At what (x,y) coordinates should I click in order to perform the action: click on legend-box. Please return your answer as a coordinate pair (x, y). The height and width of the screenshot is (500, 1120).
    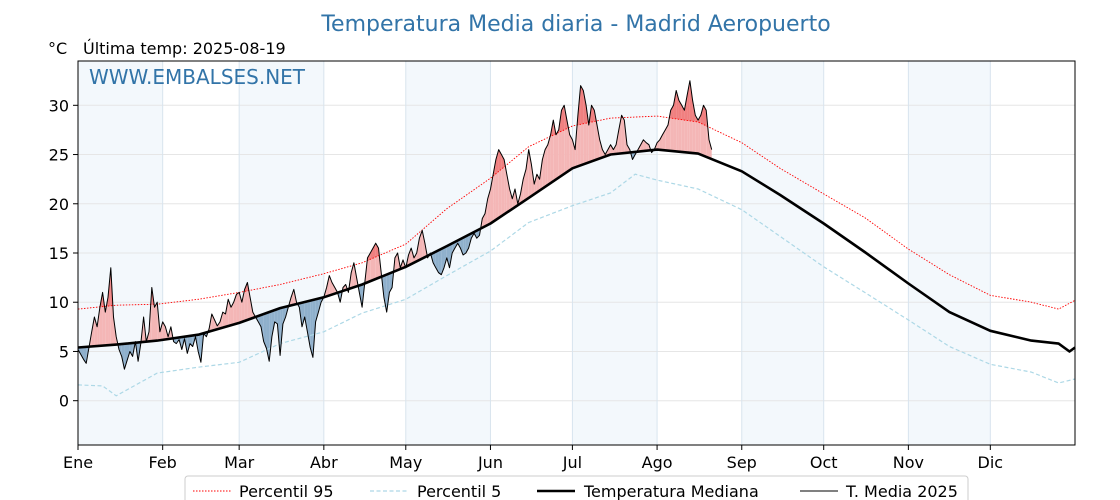
    Looking at the image, I should click on (576, 487).